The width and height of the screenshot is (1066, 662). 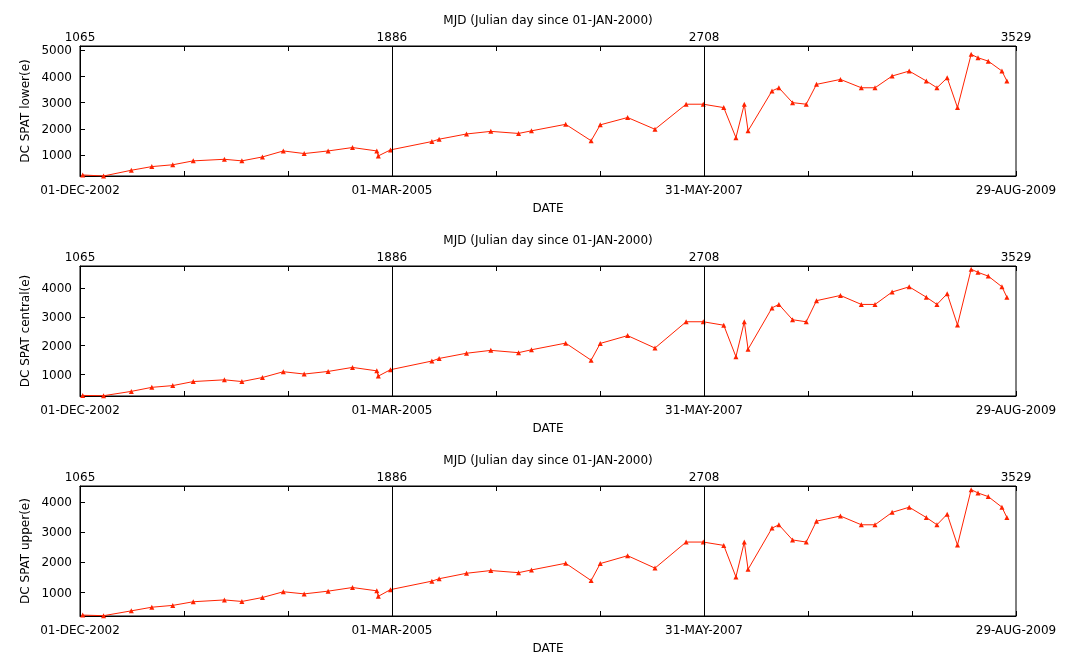 What do you see at coordinates (56, 154) in the screenshot?
I see `y-tick-label: 1000` at bounding box center [56, 154].